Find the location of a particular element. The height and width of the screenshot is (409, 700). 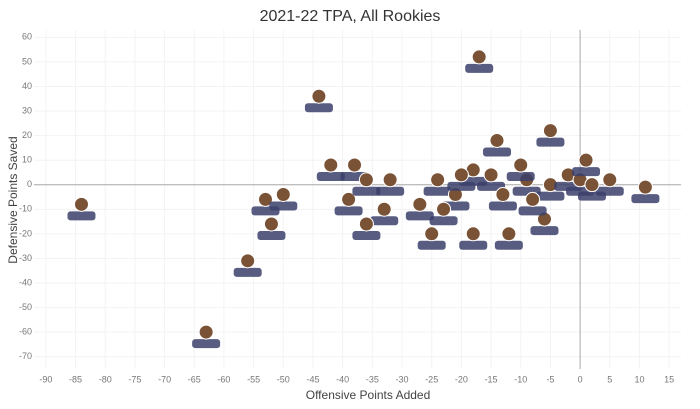

y-tick-label: -30 is located at coordinates (25, 258).